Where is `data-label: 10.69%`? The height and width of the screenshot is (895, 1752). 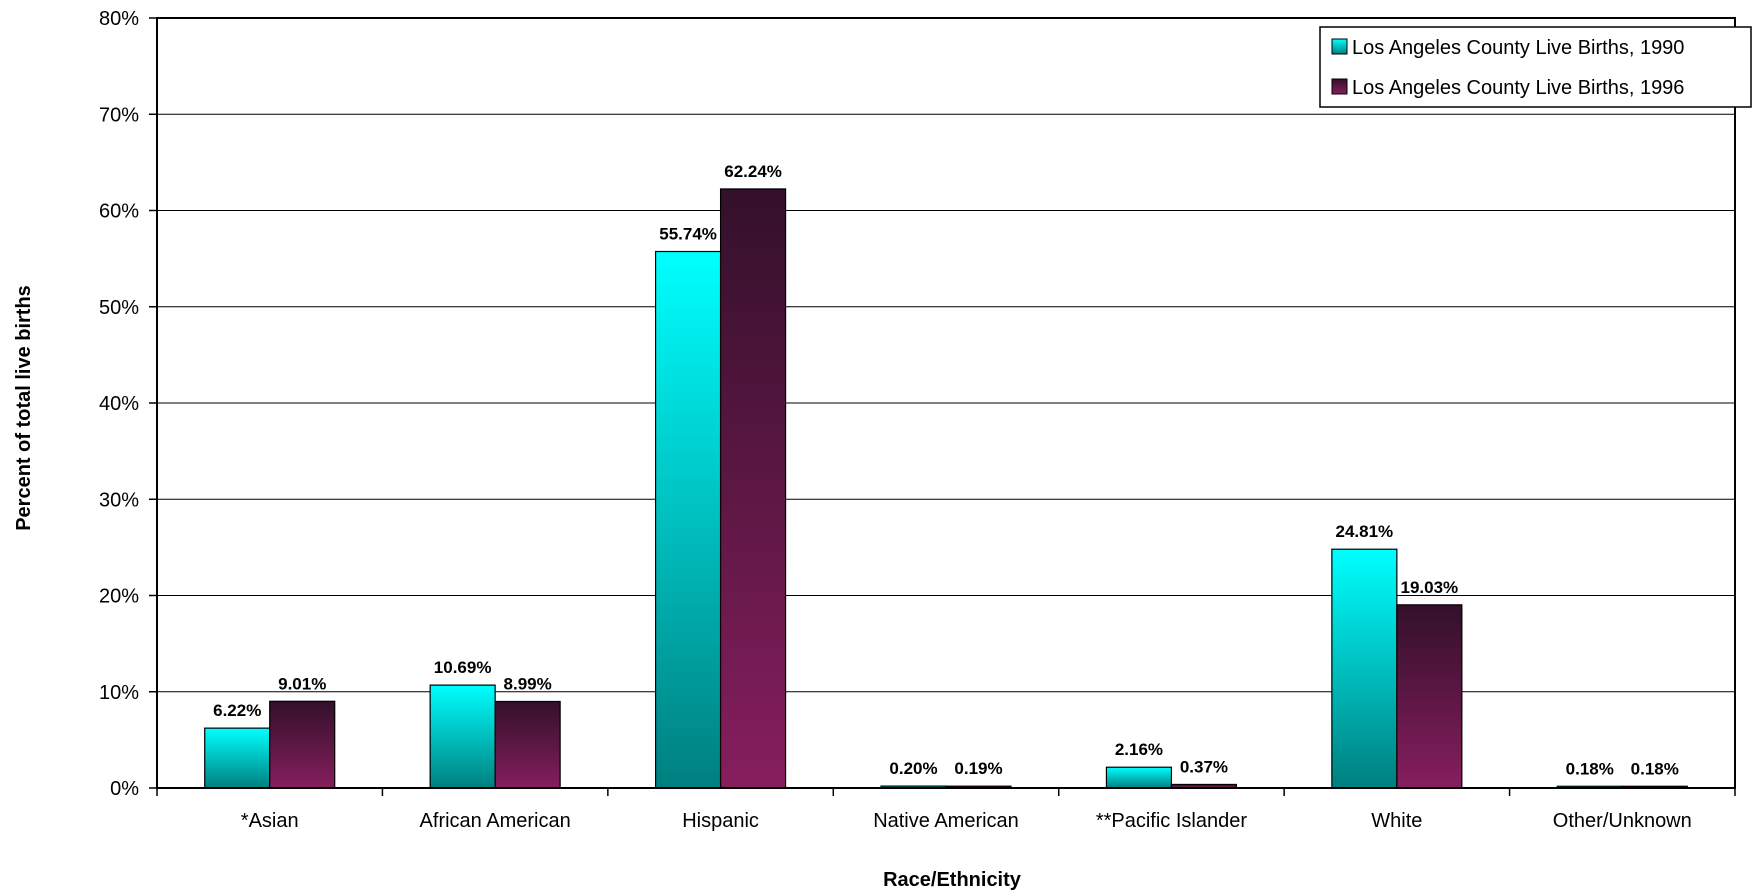
data-label: 10.69% is located at coordinates (463, 667).